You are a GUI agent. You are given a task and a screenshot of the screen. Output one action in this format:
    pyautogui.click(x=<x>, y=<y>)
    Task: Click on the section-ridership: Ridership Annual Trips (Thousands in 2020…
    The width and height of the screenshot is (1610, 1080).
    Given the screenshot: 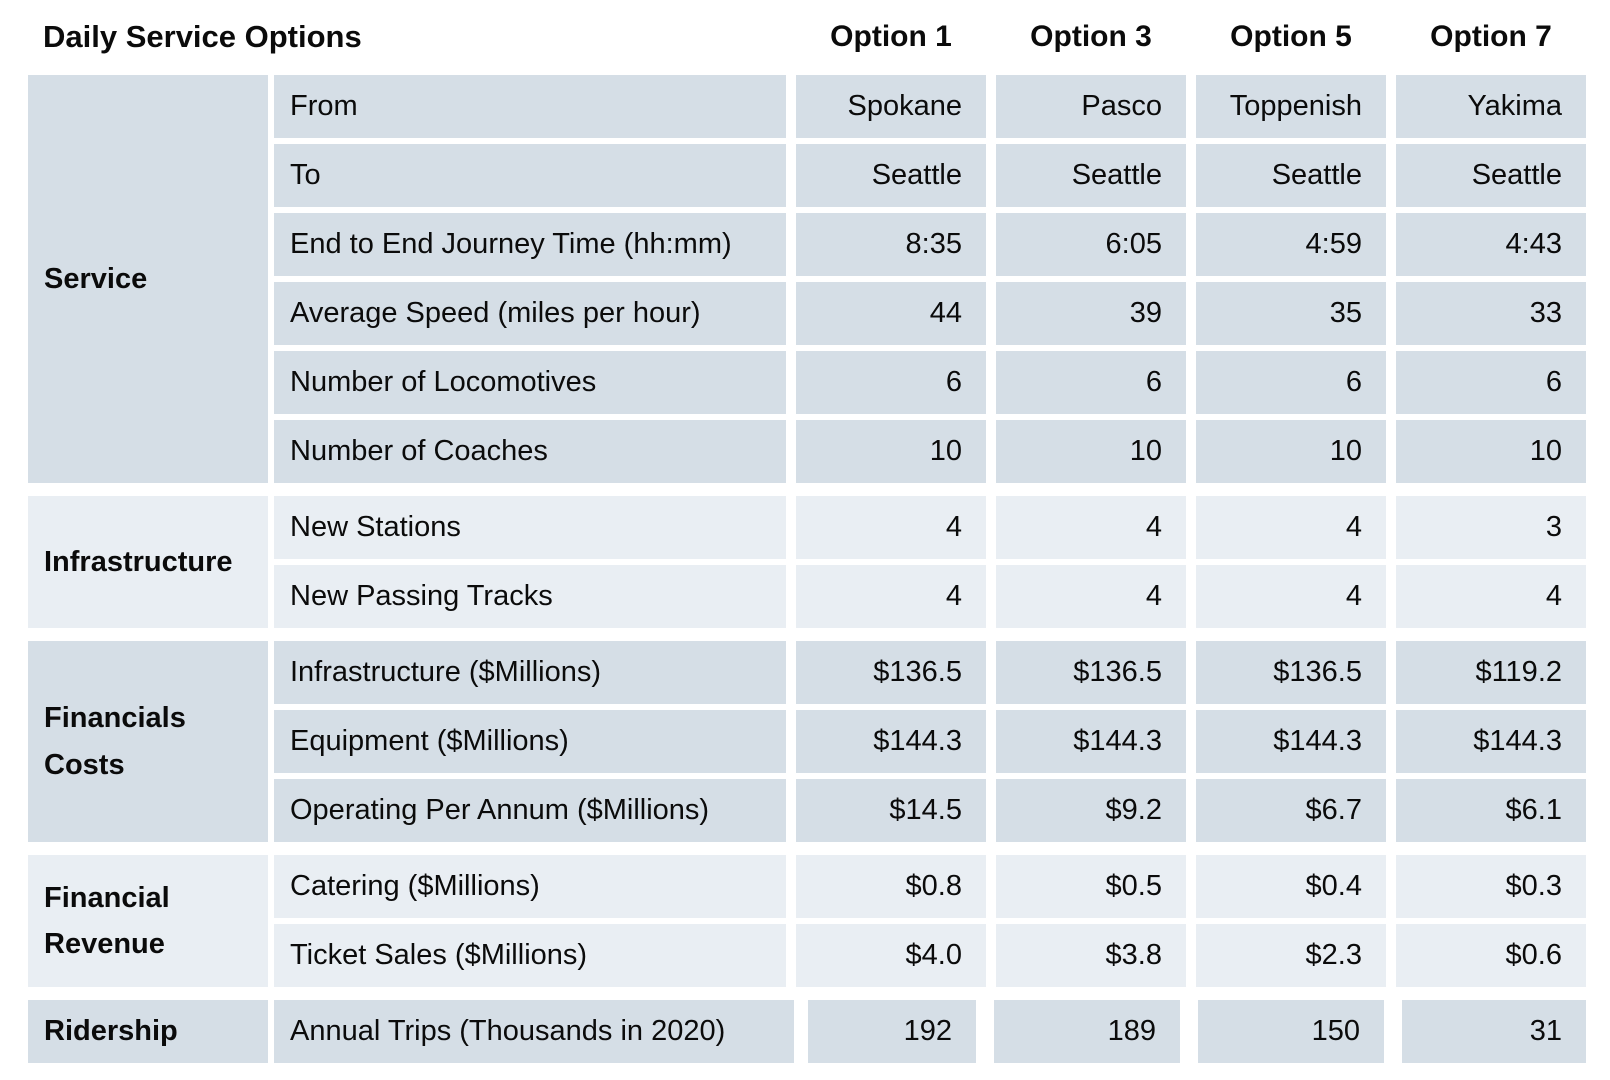 What is the action you would take?
    pyautogui.click(x=819, y=1031)
    